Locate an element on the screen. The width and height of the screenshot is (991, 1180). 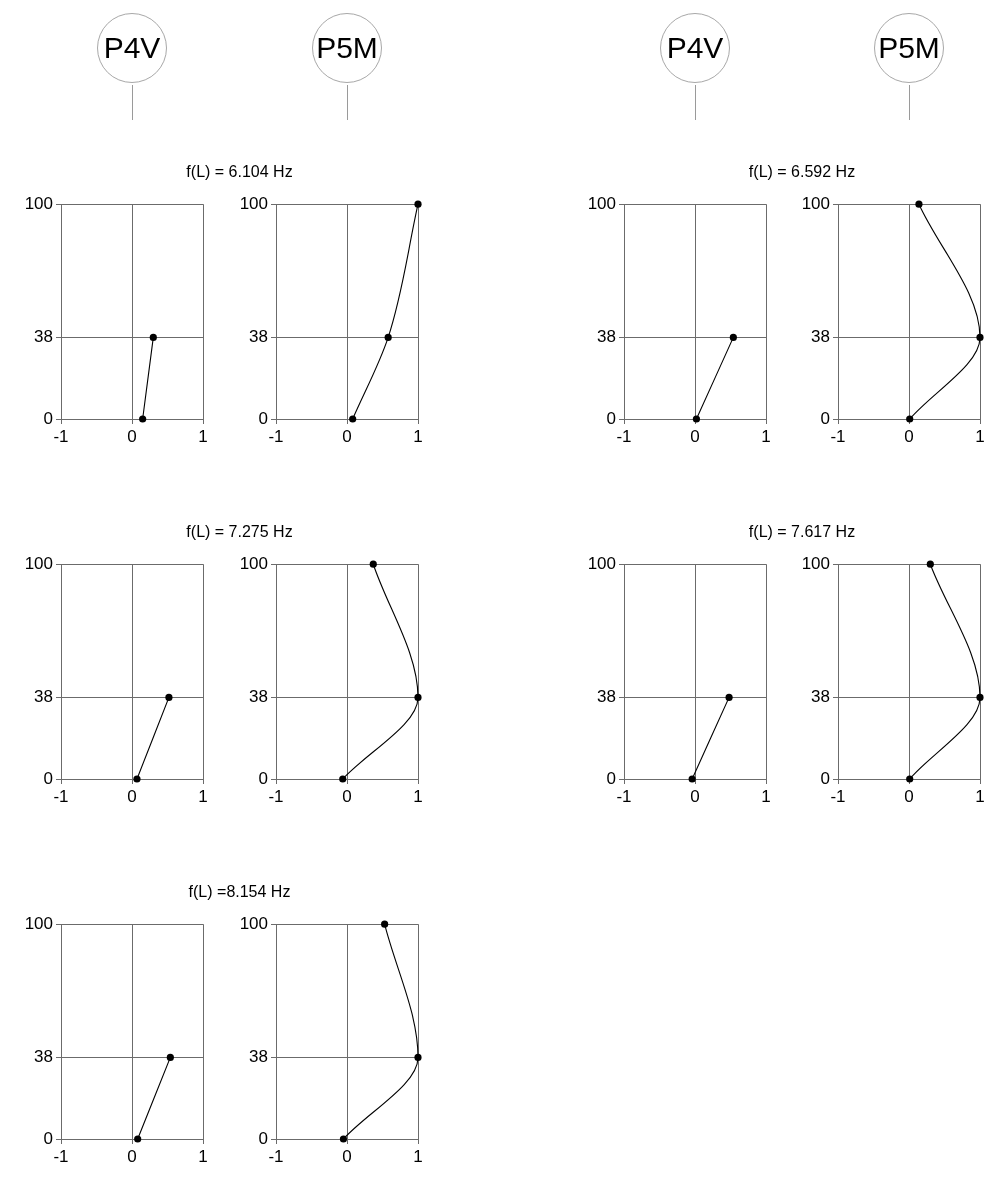
text: f(L) =8.154 Hz is located at coordinates (239, 892).